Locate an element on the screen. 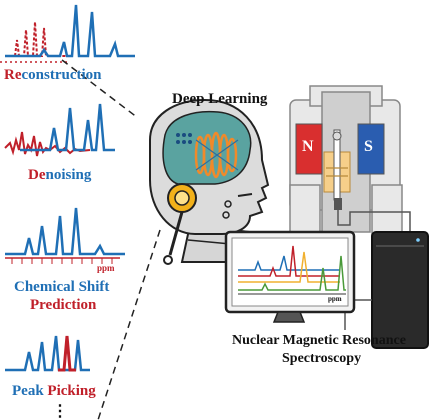 The image size is (430, 420). peak-picking-label: Peak Picking is located at coordinates (54, 391).